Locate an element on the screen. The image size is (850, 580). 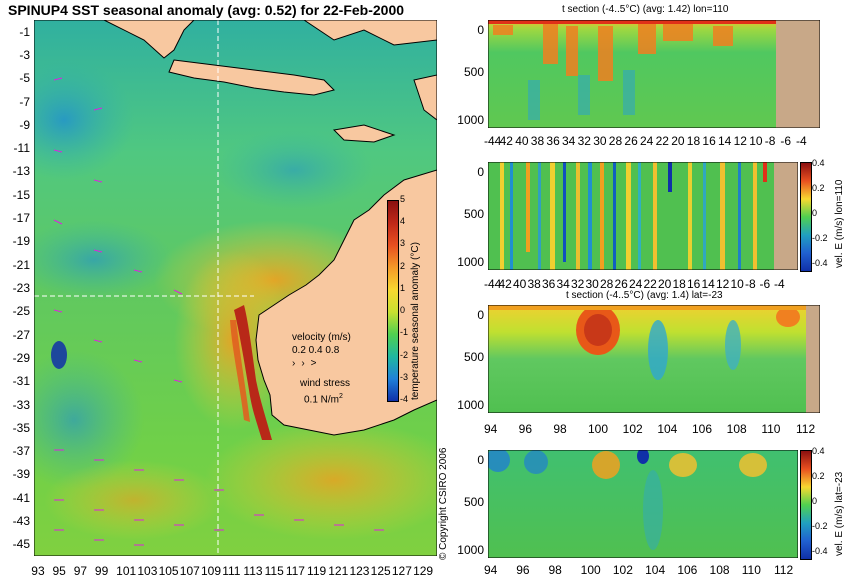
land-java is located at coordinates (251, 77).